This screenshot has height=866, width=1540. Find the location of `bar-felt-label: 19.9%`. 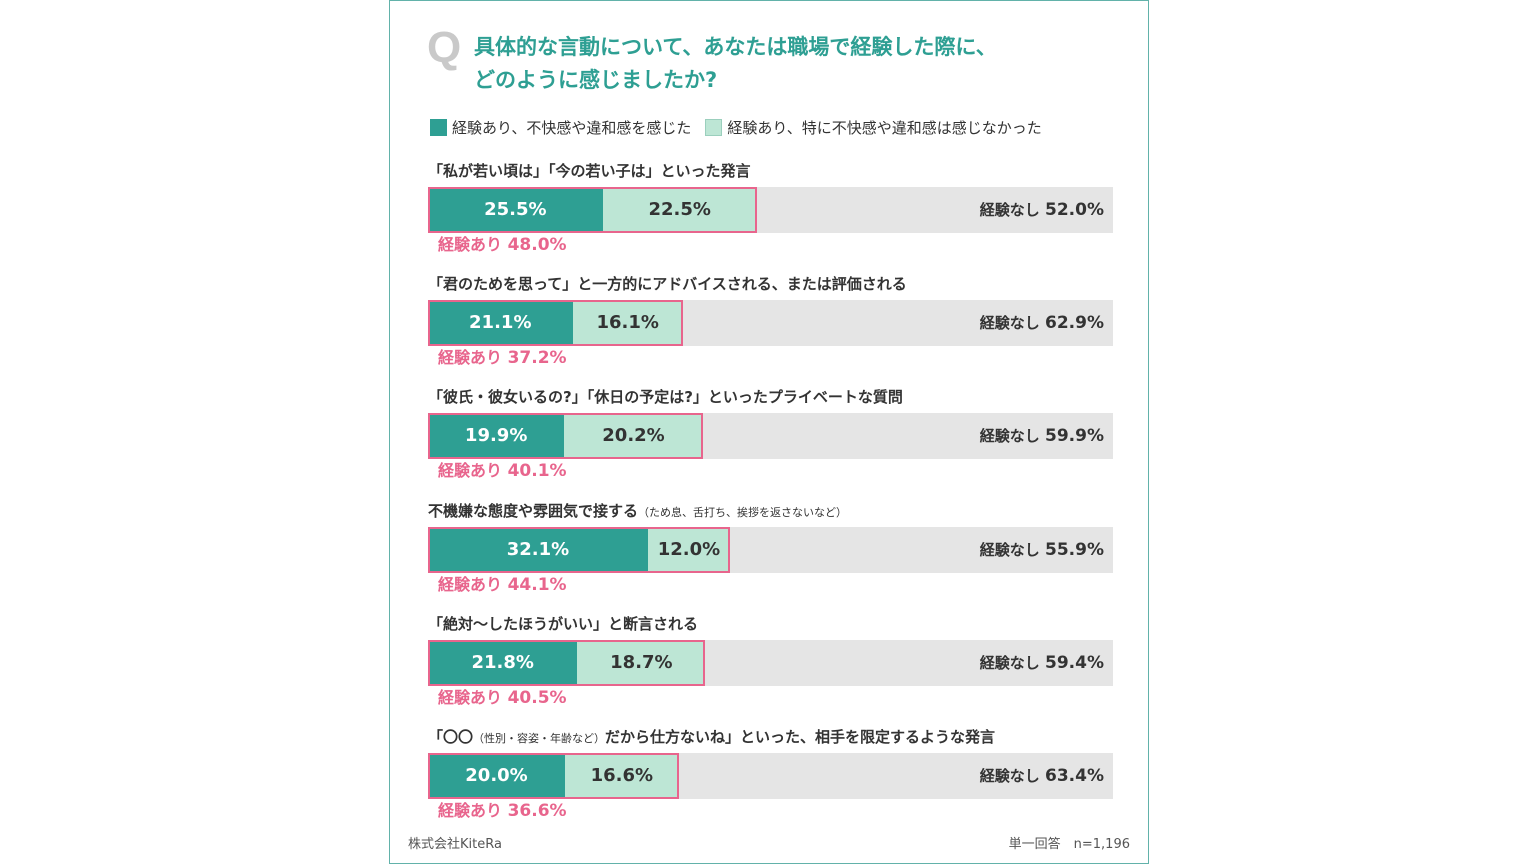

bar-felt-label: 19.9% is located at coordinates (496, 435).